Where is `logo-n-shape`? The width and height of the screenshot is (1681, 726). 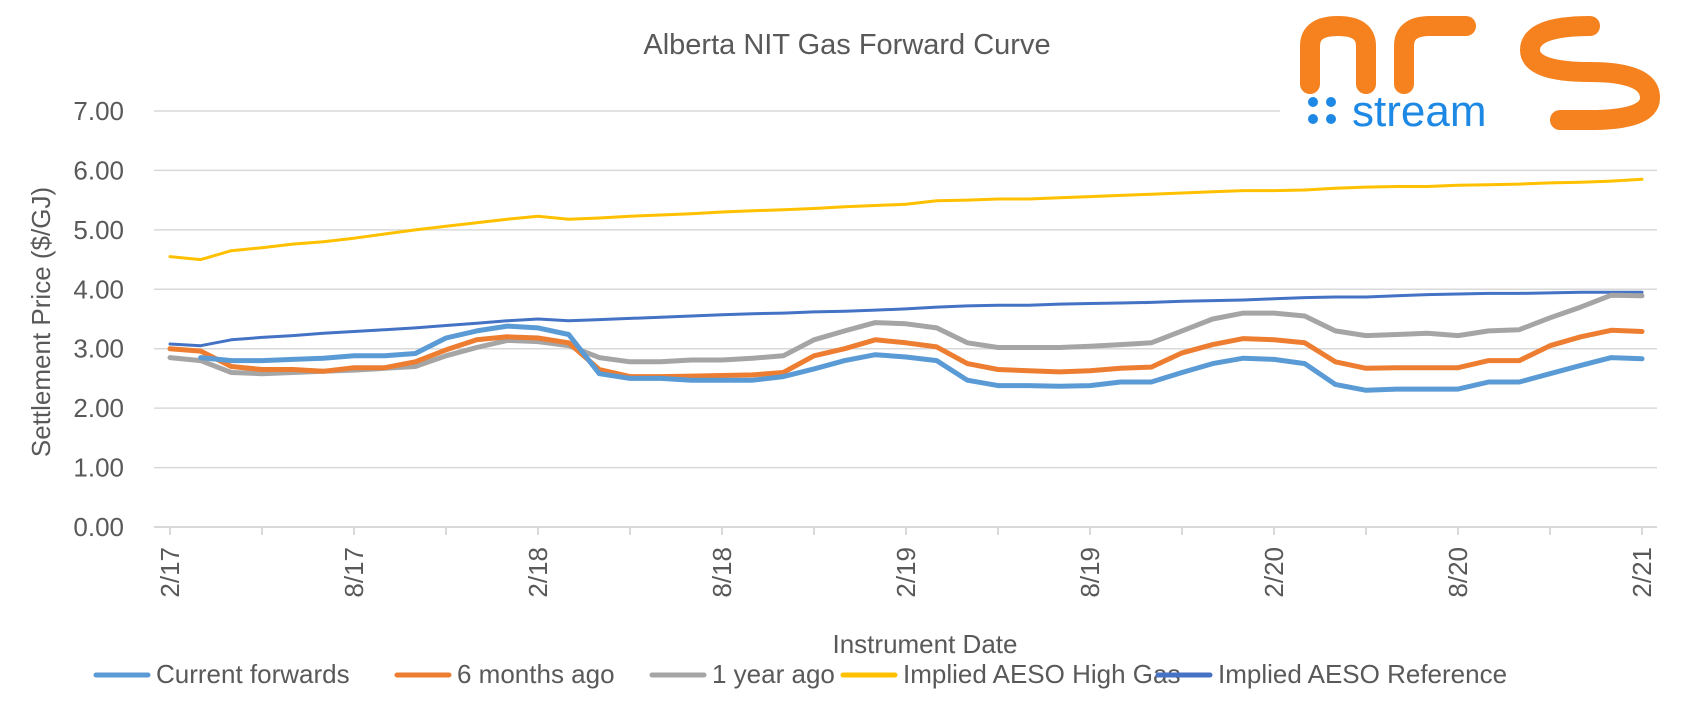 logo-n-shape is located at coordinates (1338, 54).